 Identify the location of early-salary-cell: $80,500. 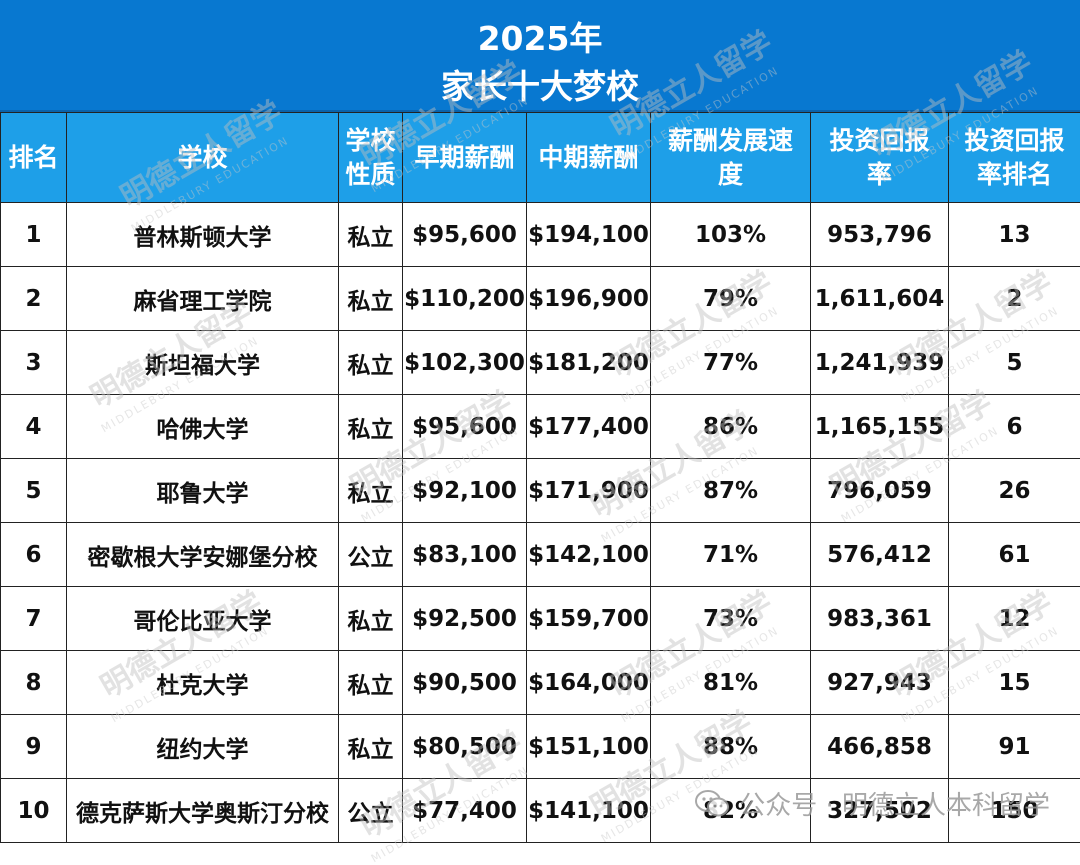
(465, 747).